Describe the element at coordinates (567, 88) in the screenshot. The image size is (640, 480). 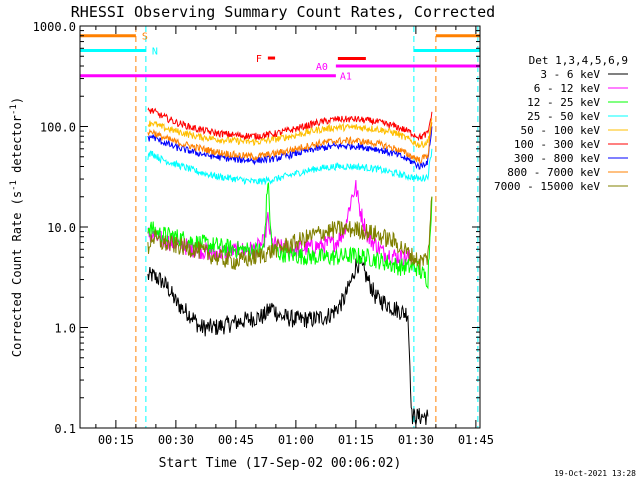
I see `legend-label-1: 6 - 12 keV` at that location.